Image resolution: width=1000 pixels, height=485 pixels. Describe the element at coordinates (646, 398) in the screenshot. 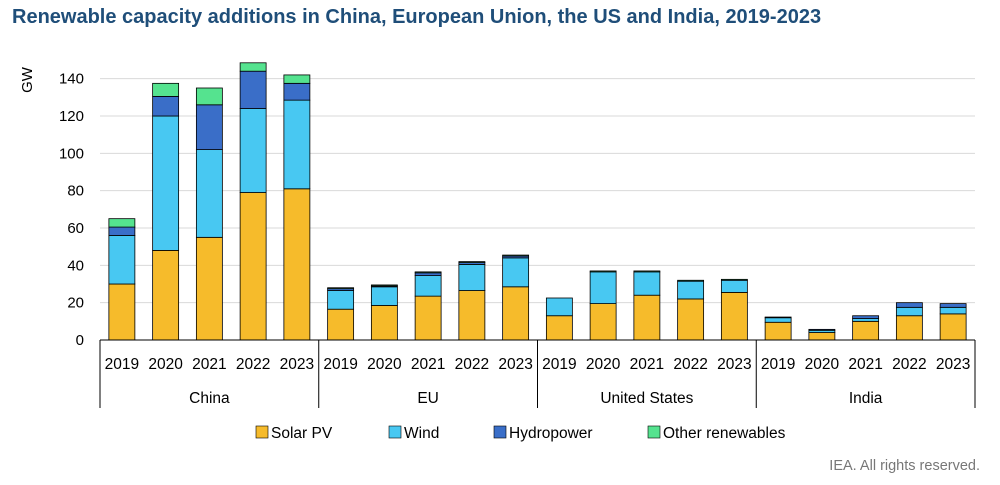

I see `x-group-label: United States` at that location.